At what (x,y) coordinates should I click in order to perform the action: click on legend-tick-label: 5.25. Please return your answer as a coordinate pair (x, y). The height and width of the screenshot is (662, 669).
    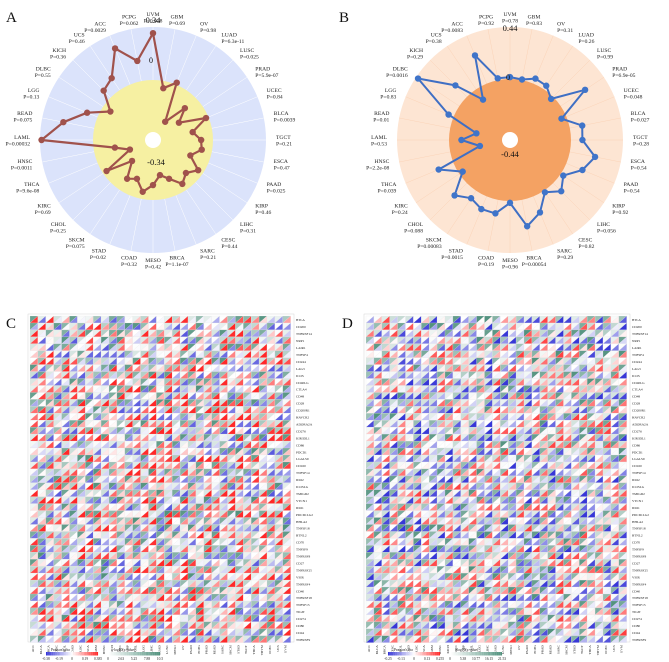
    Looking at the image, I should click on (134, 659).